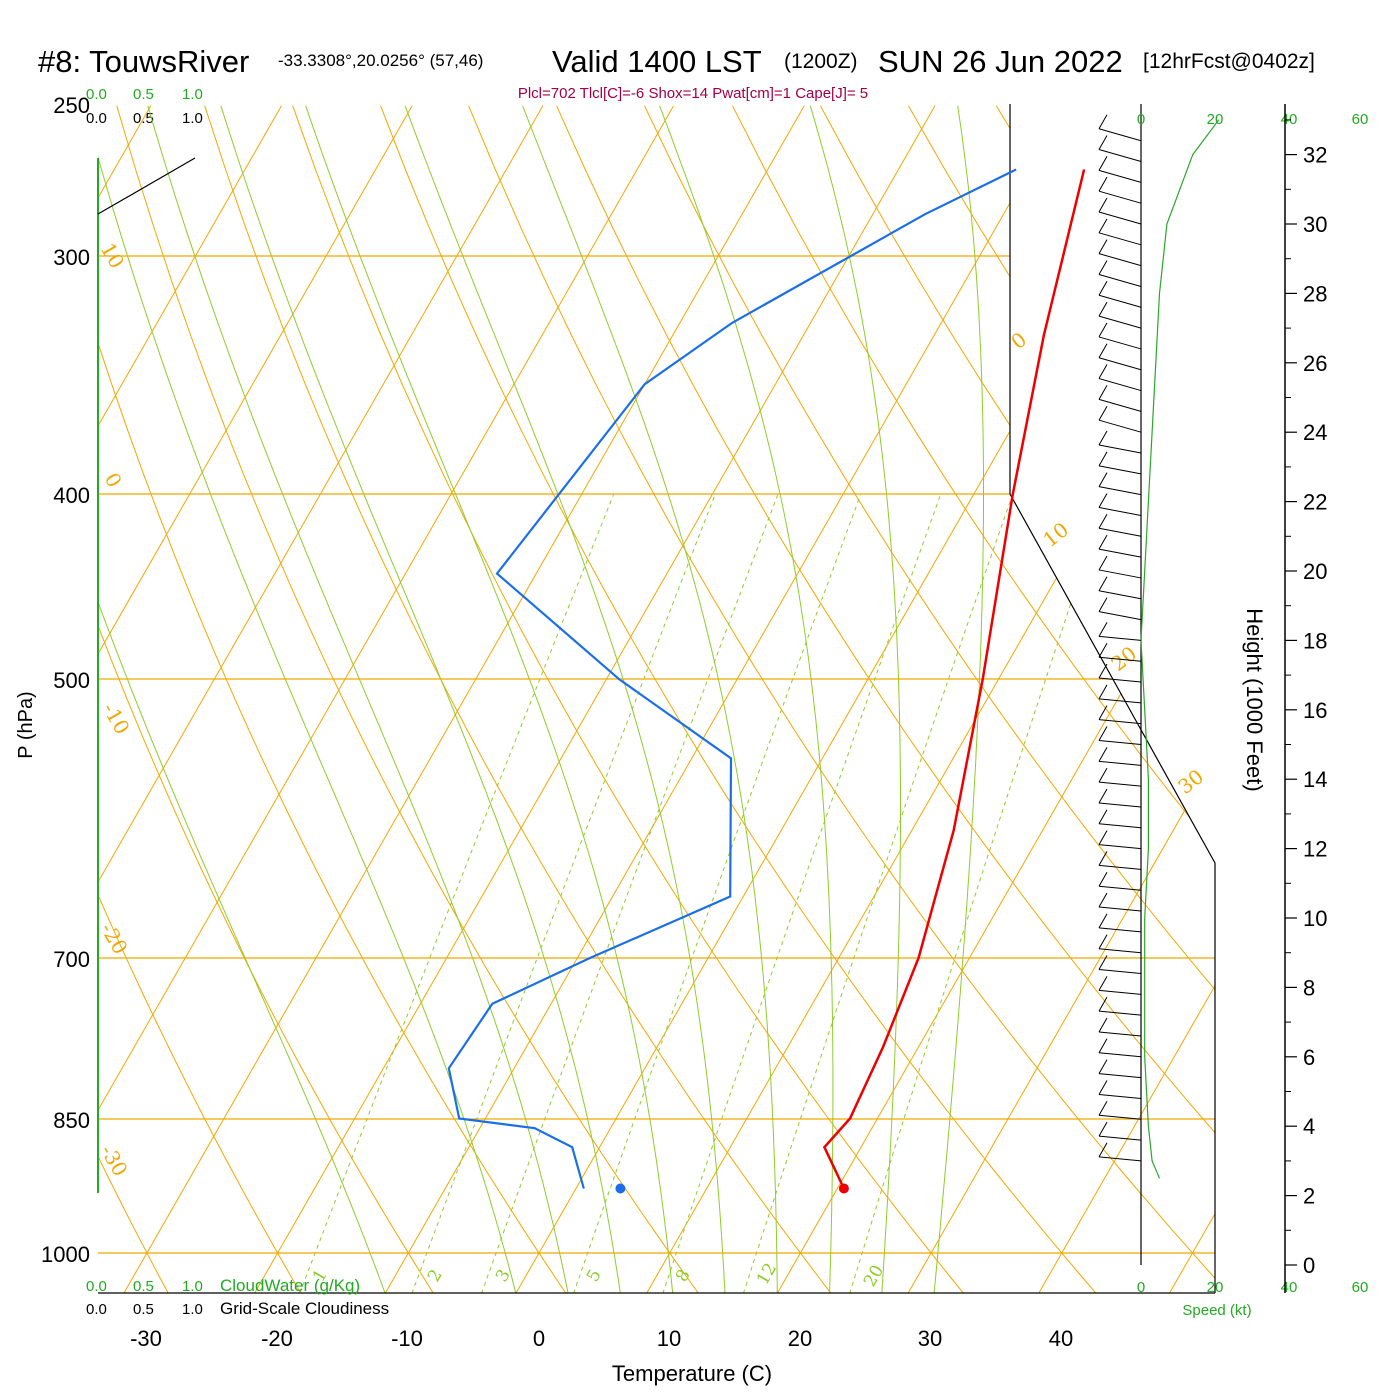 The image size is (1400, 1400). What do you see at coordinates (1315, 155) in the screenshot?
I see `height-tick-label: 32` at bounding box center [1315, 155].